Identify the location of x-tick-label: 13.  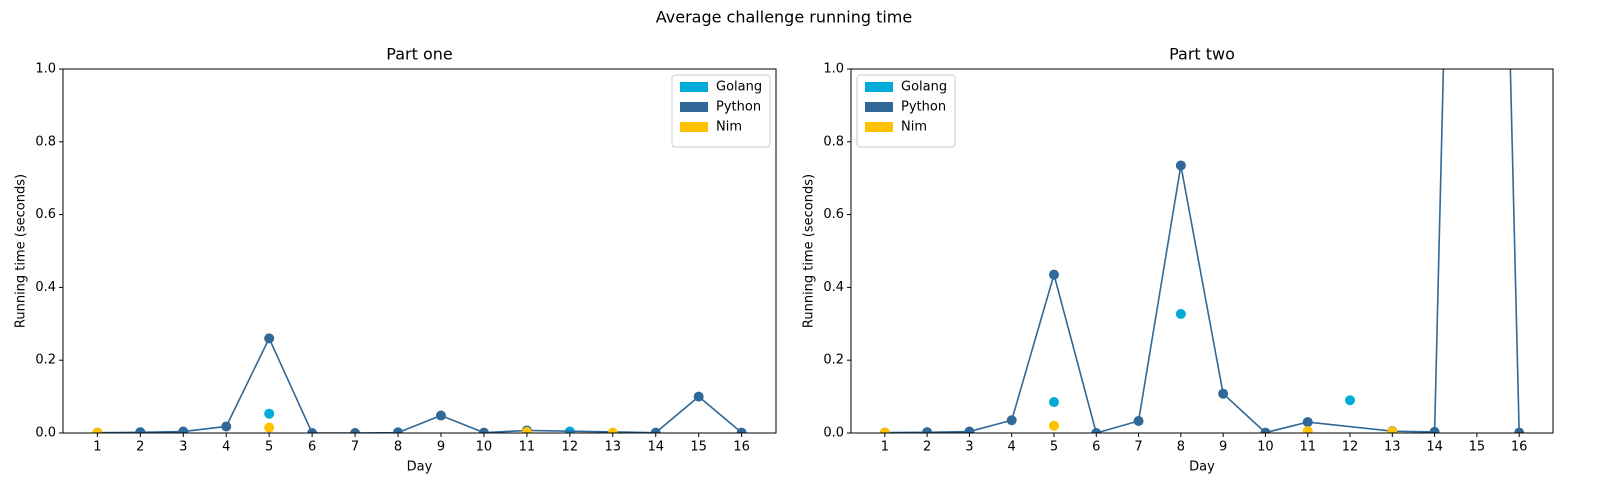
(1392, 447).